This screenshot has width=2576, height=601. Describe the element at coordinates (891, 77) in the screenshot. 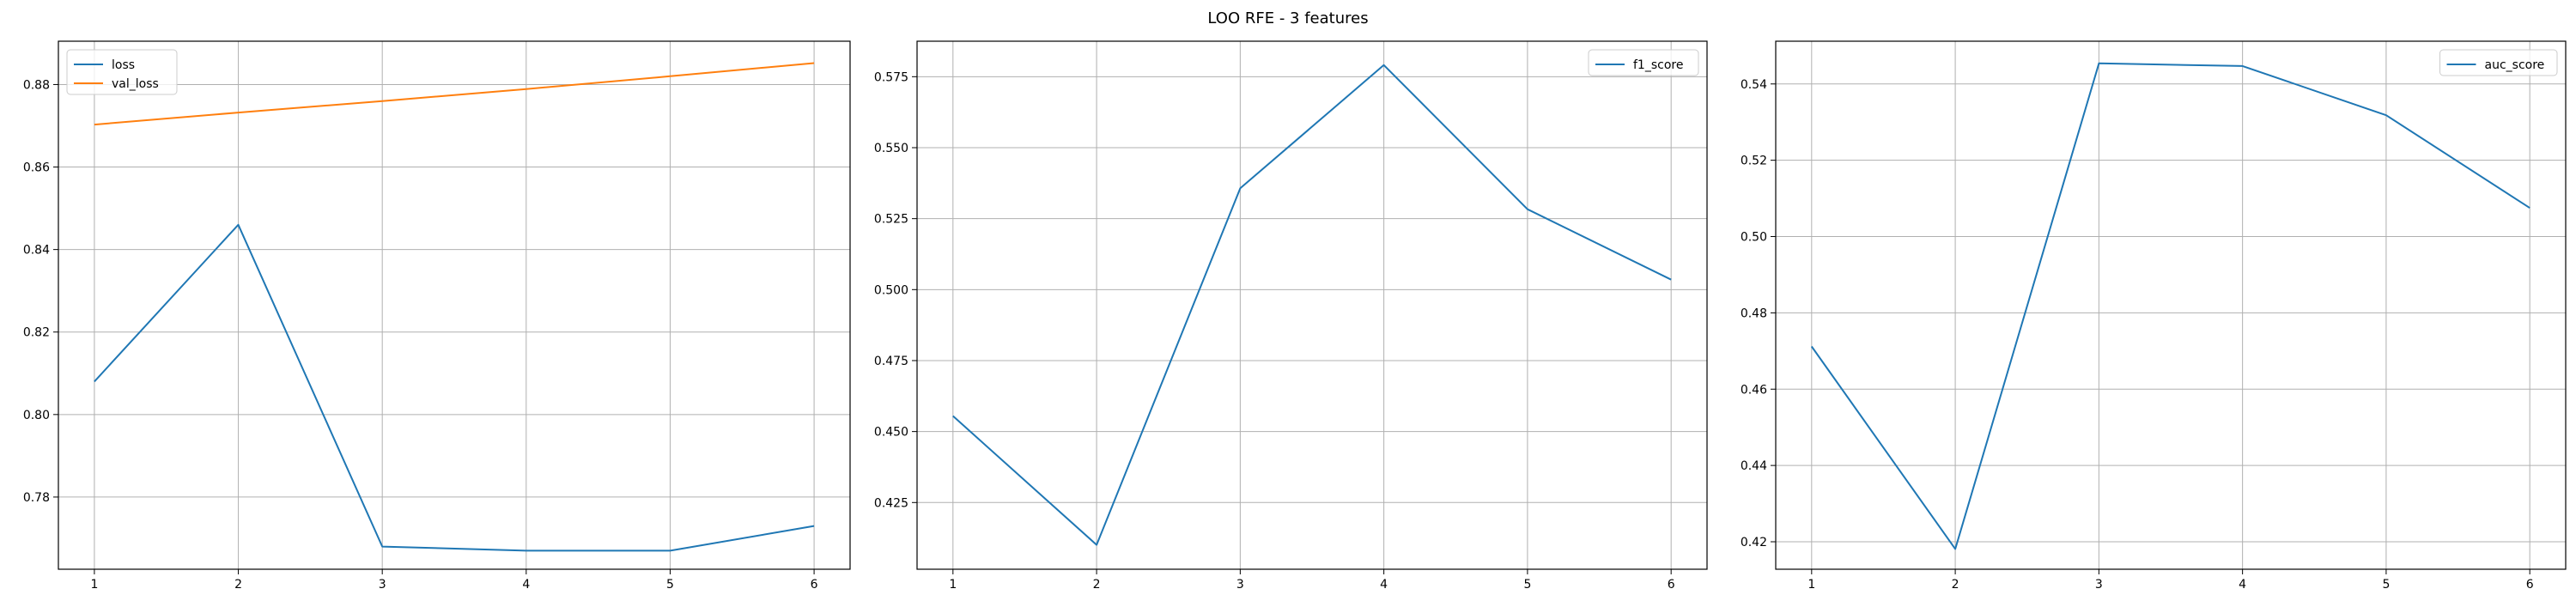

I see `y-tick-label: 0.575` at that location.